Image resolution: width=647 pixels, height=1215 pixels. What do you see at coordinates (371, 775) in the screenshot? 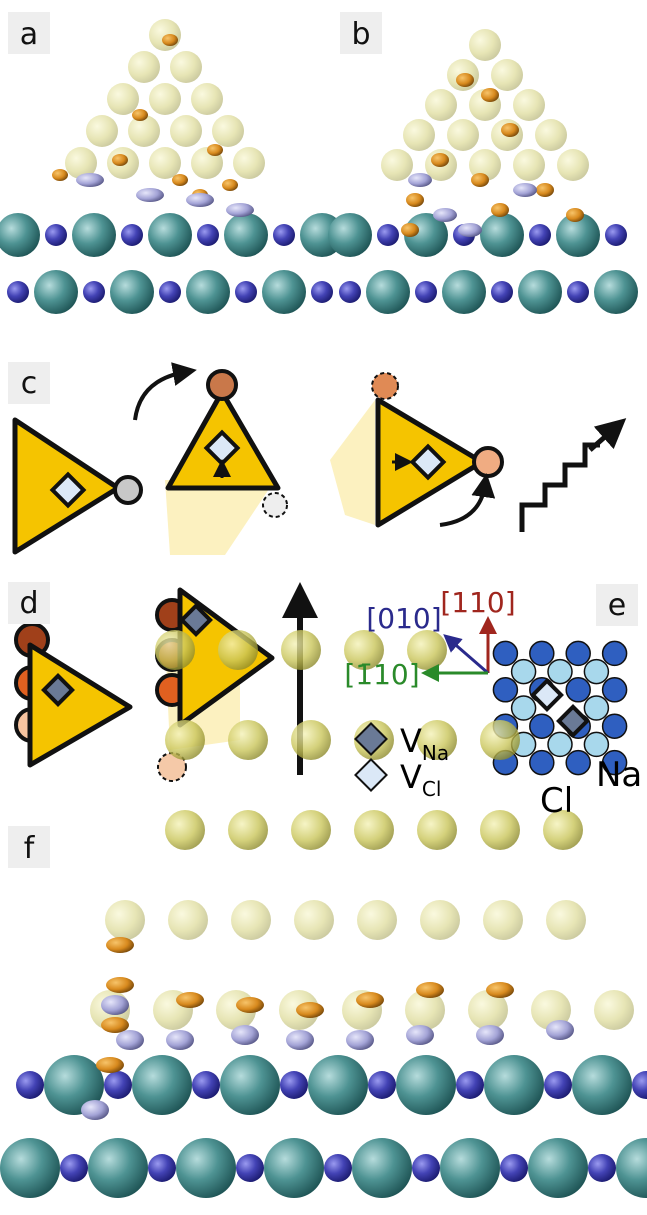
I see `legend-symbol` at bounding box center [371, 775].